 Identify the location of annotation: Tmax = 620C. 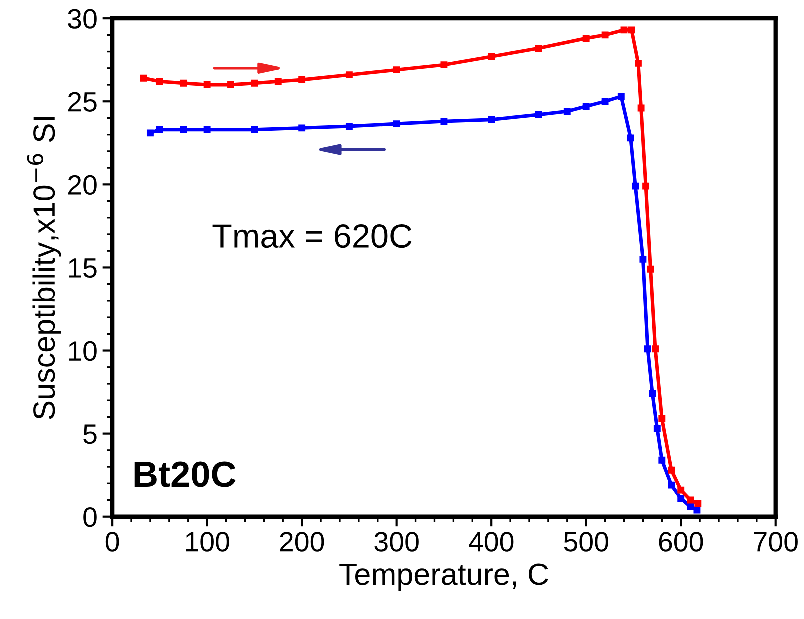
(312, 236).